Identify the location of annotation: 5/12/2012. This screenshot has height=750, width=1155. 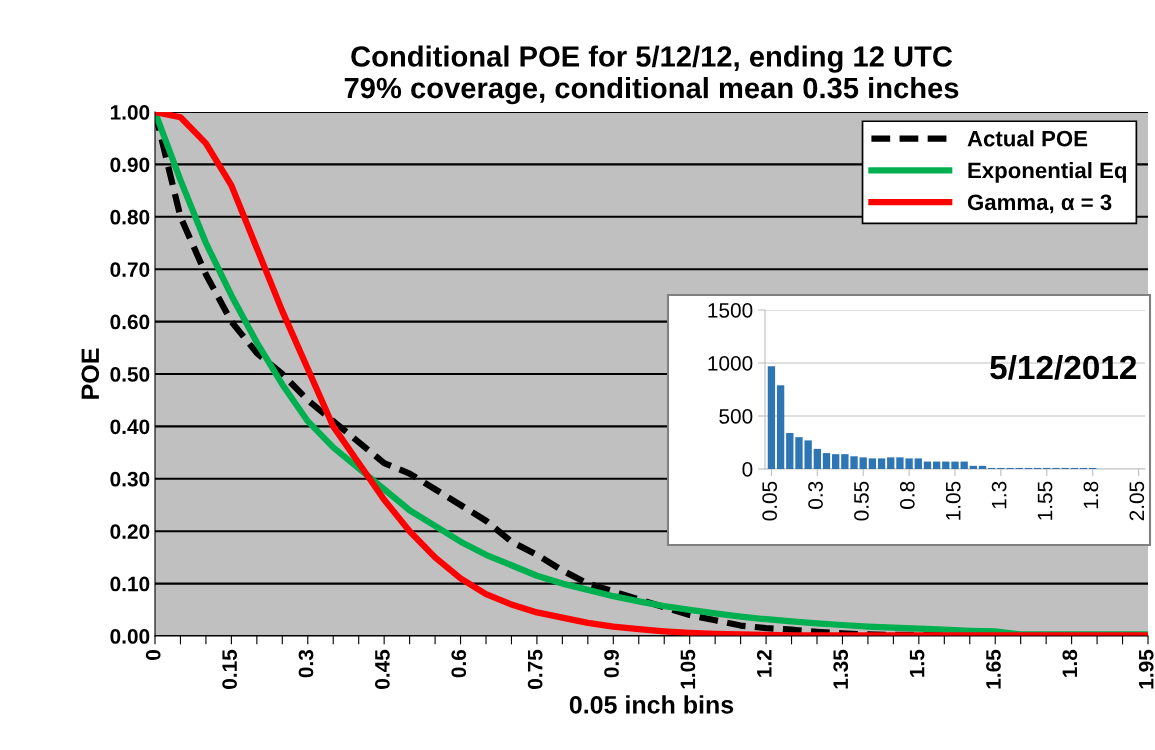
(1063, 367).